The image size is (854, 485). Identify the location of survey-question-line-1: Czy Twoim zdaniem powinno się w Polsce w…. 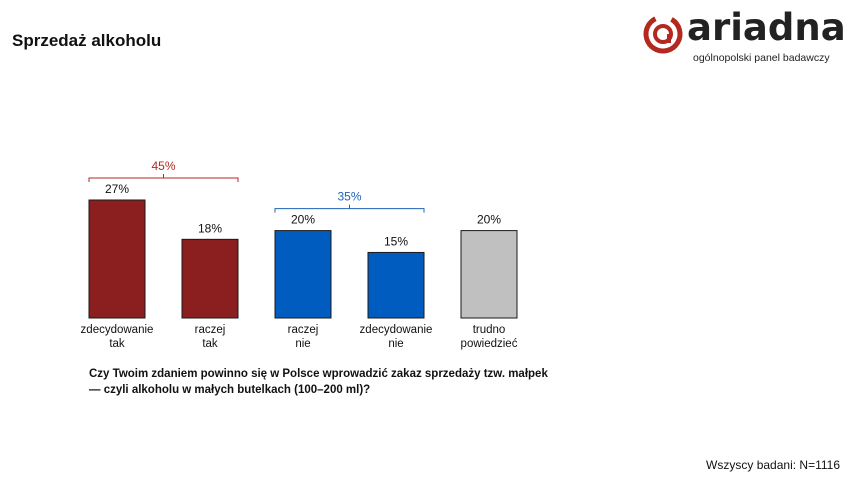
(318, 374).